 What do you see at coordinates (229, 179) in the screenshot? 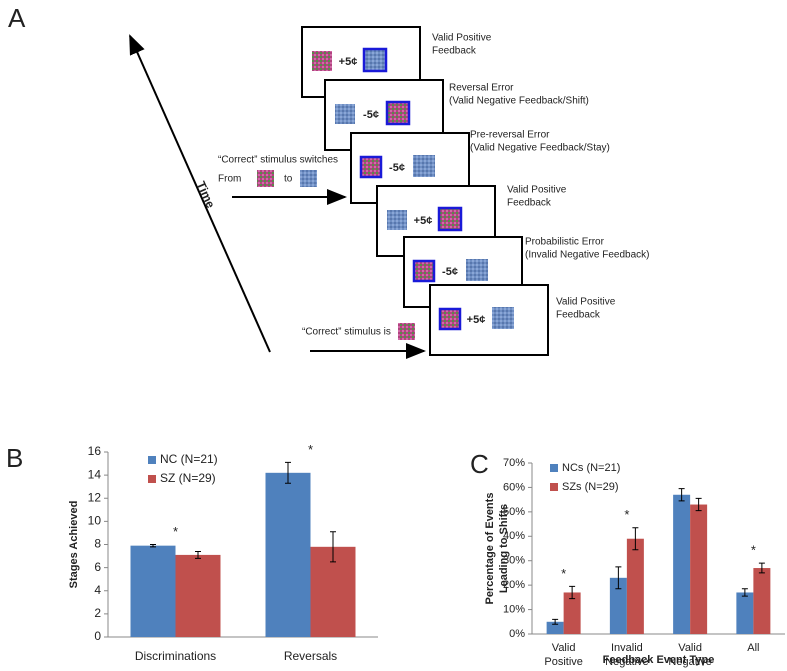
I see `from-text: From` at bounding box center [229, 179].